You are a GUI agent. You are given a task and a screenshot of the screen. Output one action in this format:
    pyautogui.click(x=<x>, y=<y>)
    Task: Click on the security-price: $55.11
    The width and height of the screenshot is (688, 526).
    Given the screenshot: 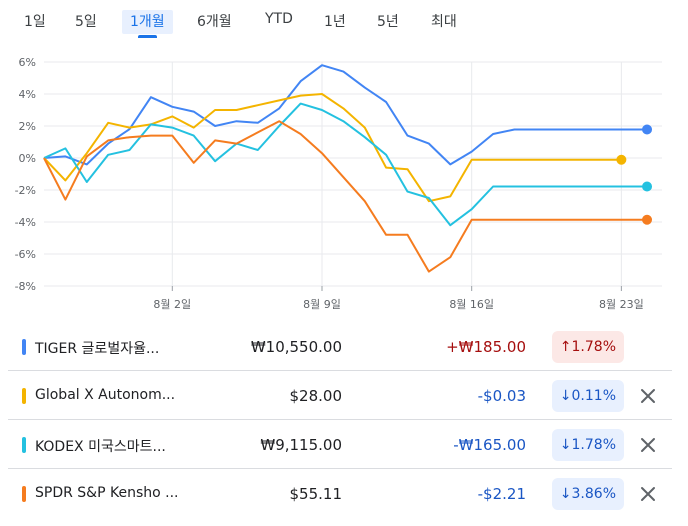 What is the action you would take?
    pyautogui.click(x=316, y=494)
    